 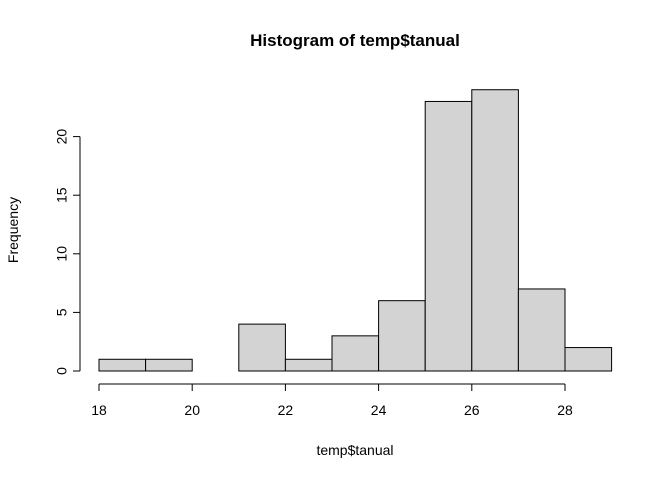 I want to click on chart-title: Histogram of temp$tanual, so click(x=355, y=40).